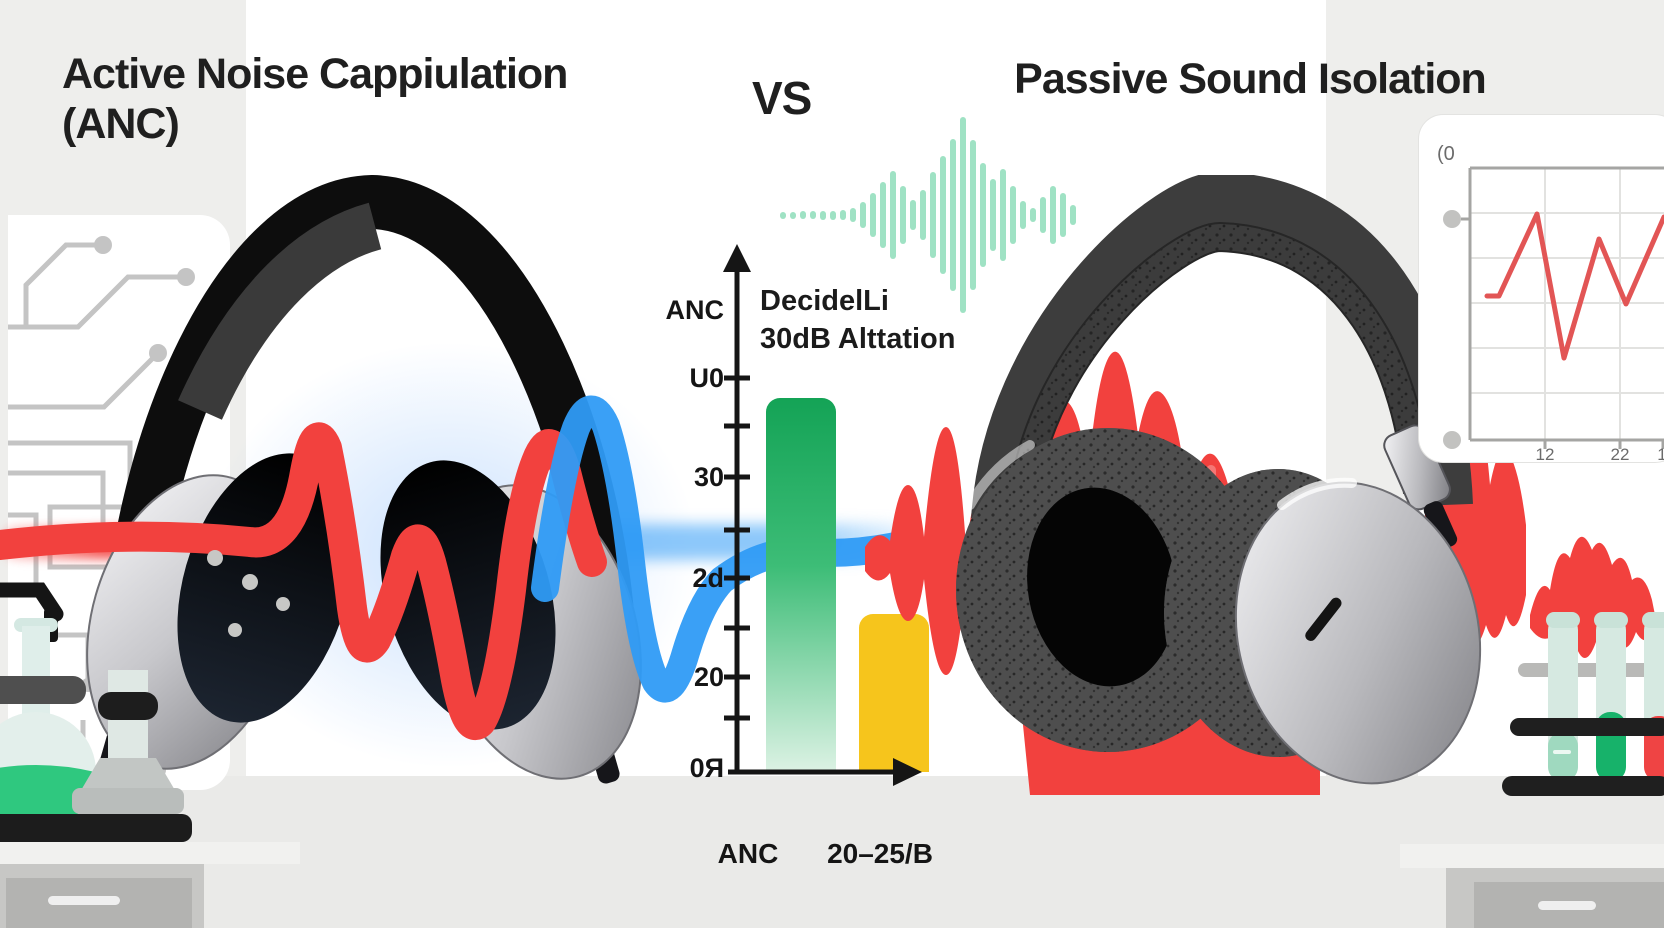 Image resolution: width=1664 pixels, height=928 pixels. What do you see at coordinates (1446, 154) in the screenshot?
I see `mini-chart-corner-label: (0` at bounding box center [1446, 154].